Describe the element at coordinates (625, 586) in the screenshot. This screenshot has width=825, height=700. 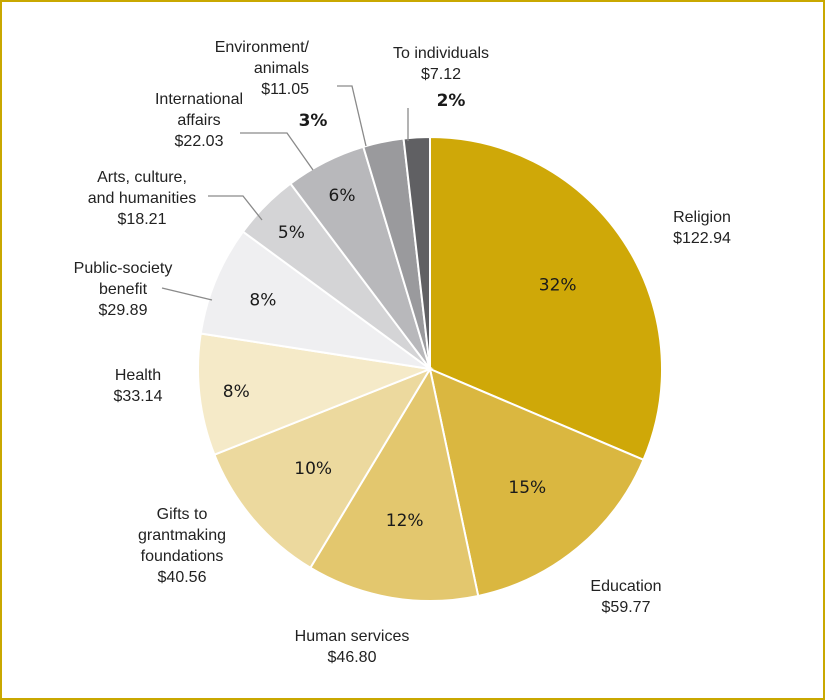
I see `category-text-education: Education` at that location.